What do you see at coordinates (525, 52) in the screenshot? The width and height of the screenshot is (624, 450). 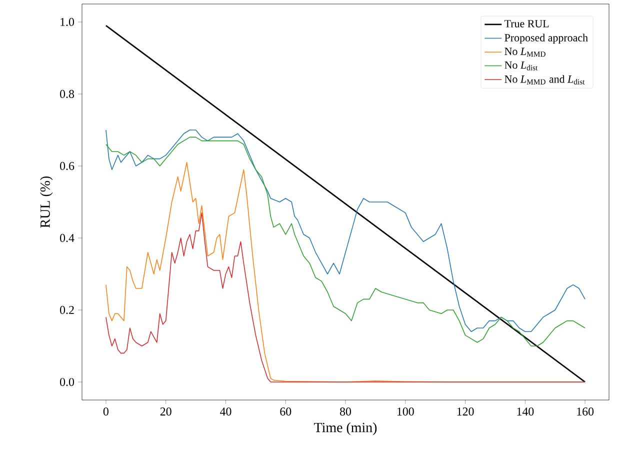 I see `legend-label: No L$_{MMD}$` at bounding box center [525, 52].